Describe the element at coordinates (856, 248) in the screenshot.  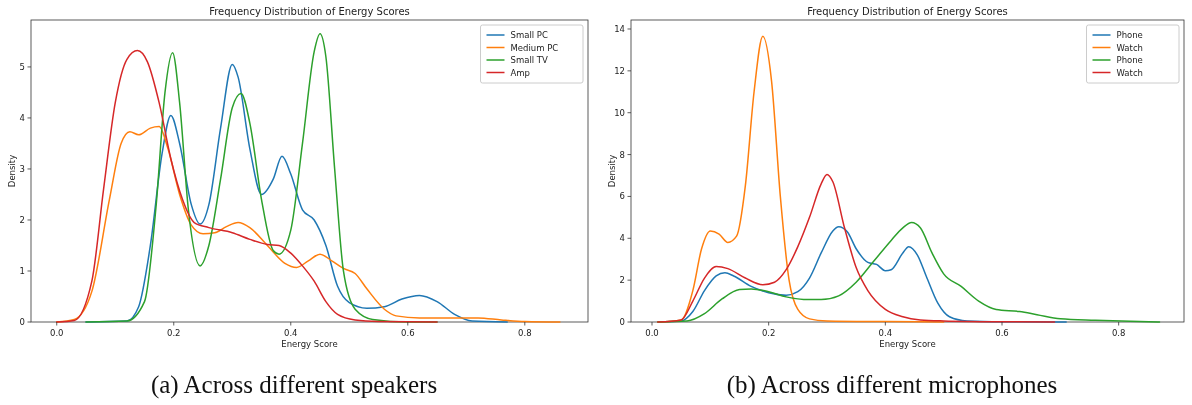
I see `line-series` at that location.